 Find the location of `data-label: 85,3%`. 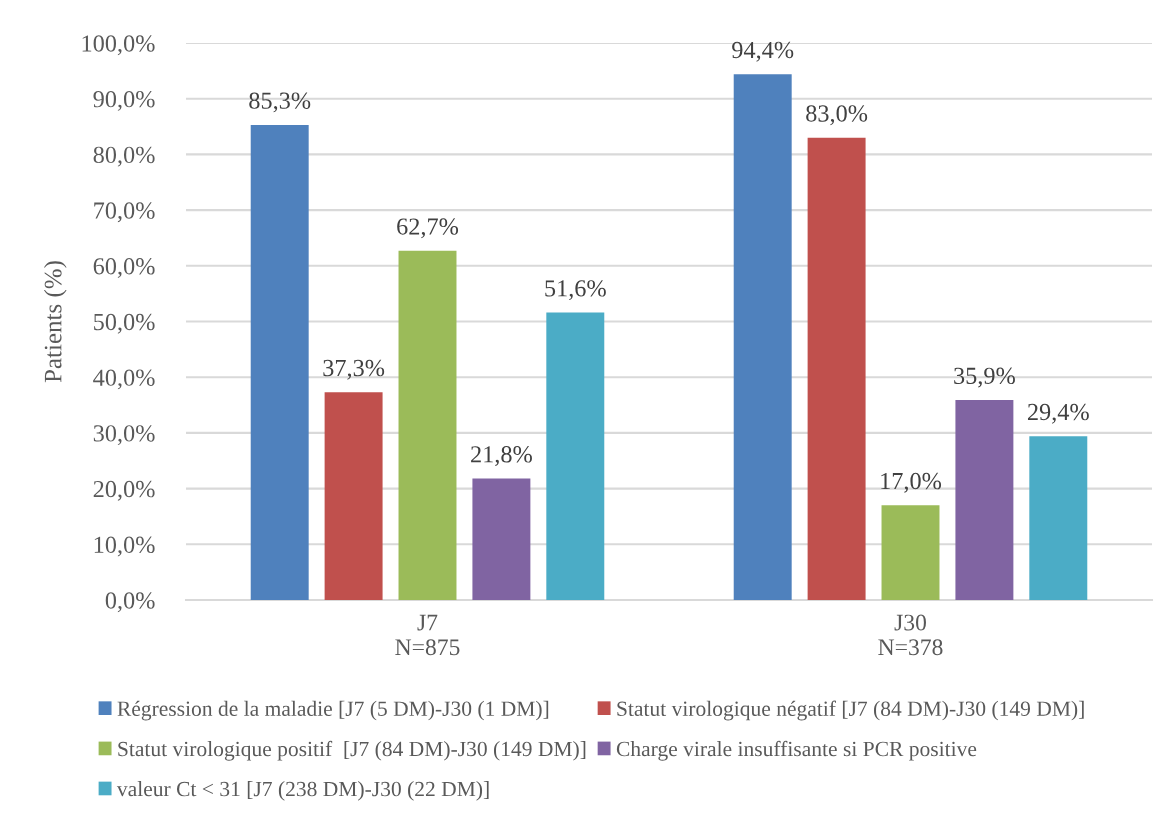

data-label: 85,3% is located at coordinates (280, 102).